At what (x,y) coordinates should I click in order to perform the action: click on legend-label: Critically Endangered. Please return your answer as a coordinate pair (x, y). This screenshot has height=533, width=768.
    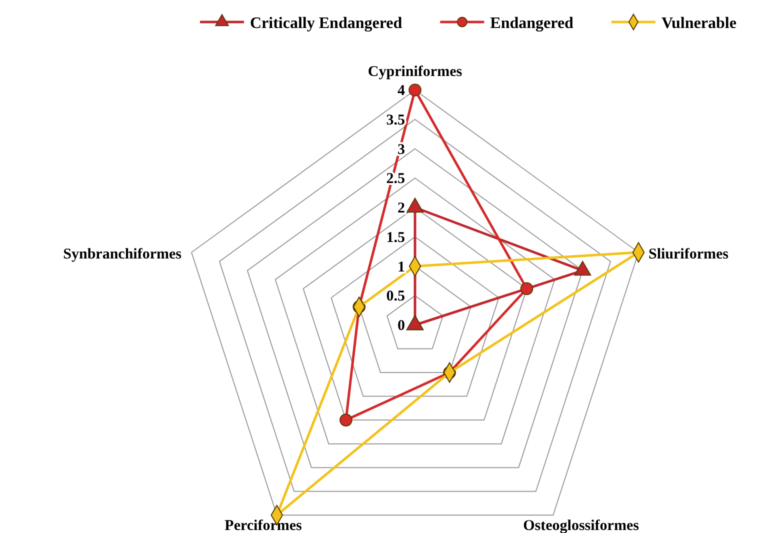
    Looking at the image, I should click on (326, 23).